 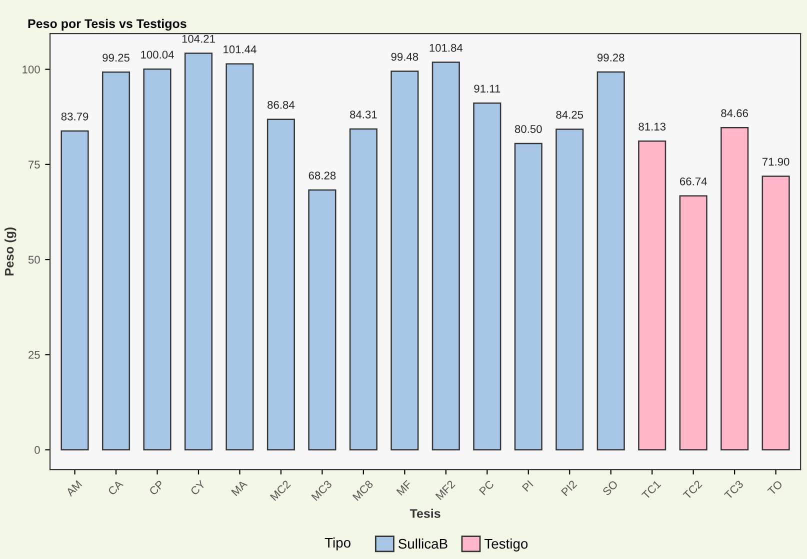 I want to click on data-label: 81.13, so click(x=652, y=126).